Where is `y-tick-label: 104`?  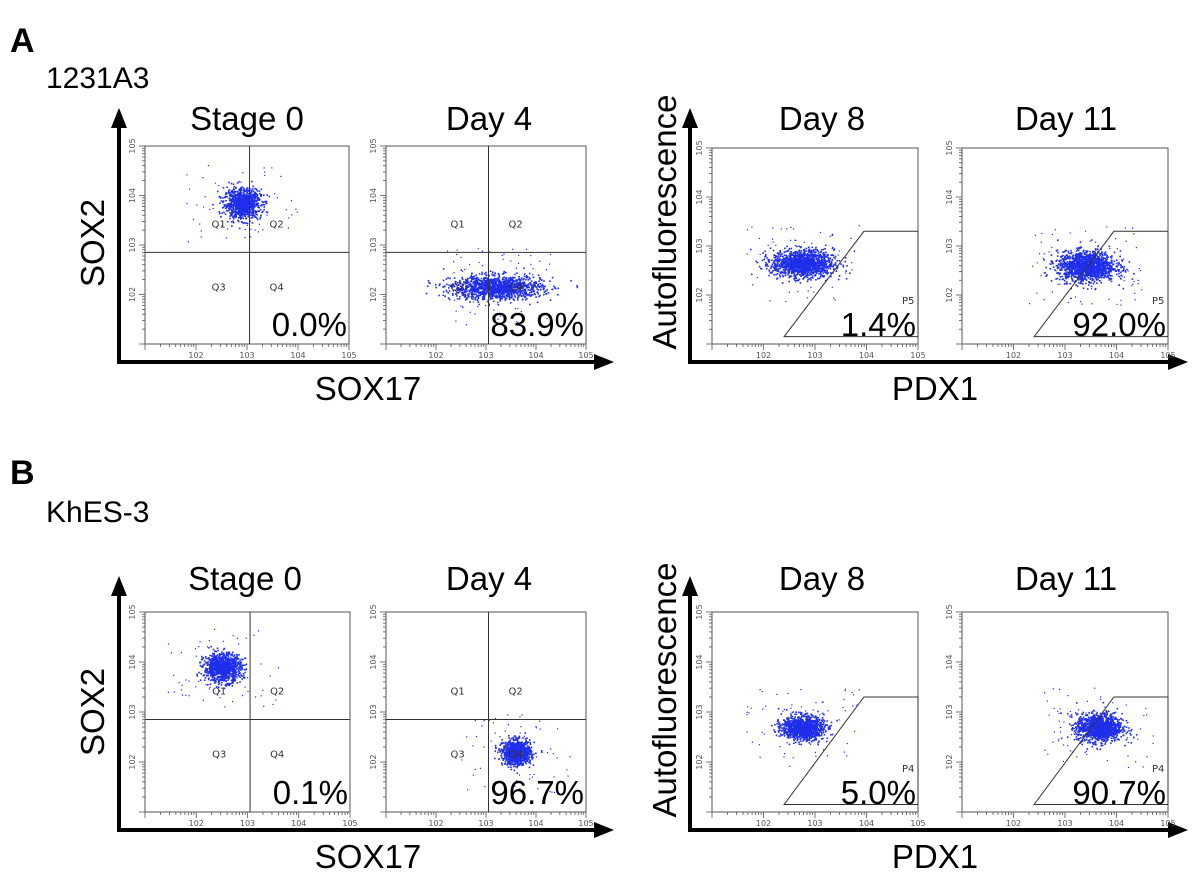
y-tick-label: 104 is located at coordinates (373, 195).